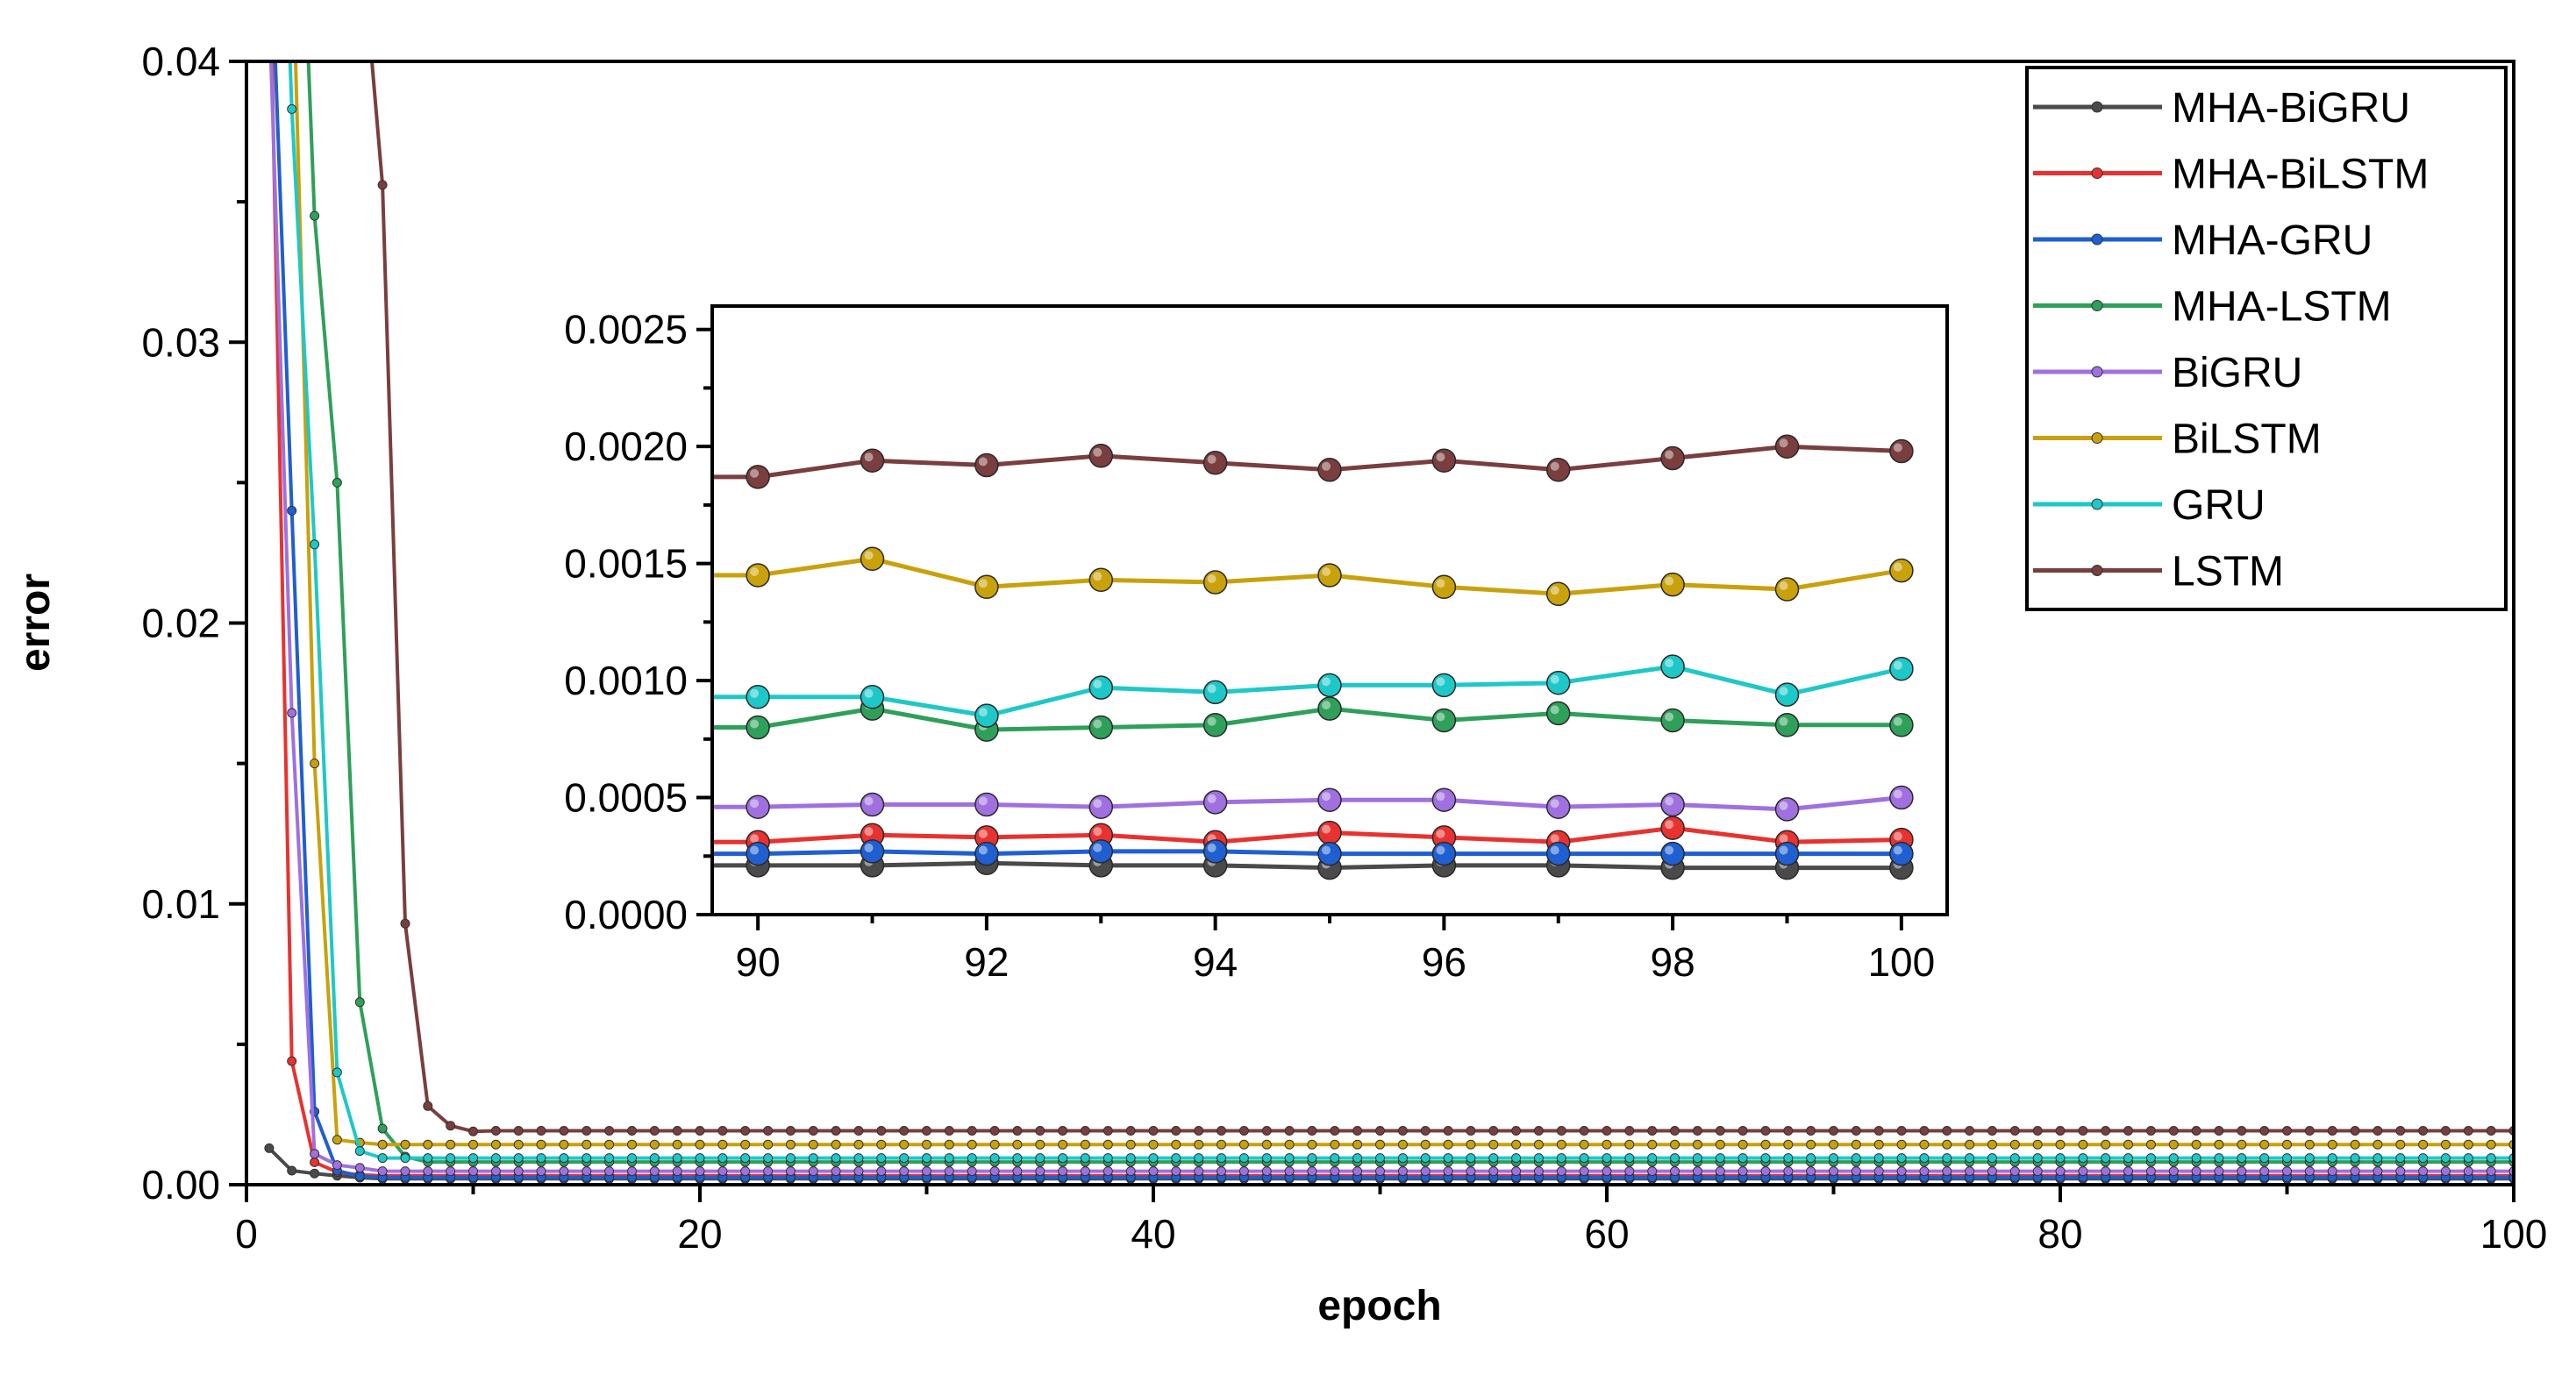  Describe the element at coordinates (2203, 241) in the screenshot. I see `legend-item-mha-gru: MHA-GRU` at that location.